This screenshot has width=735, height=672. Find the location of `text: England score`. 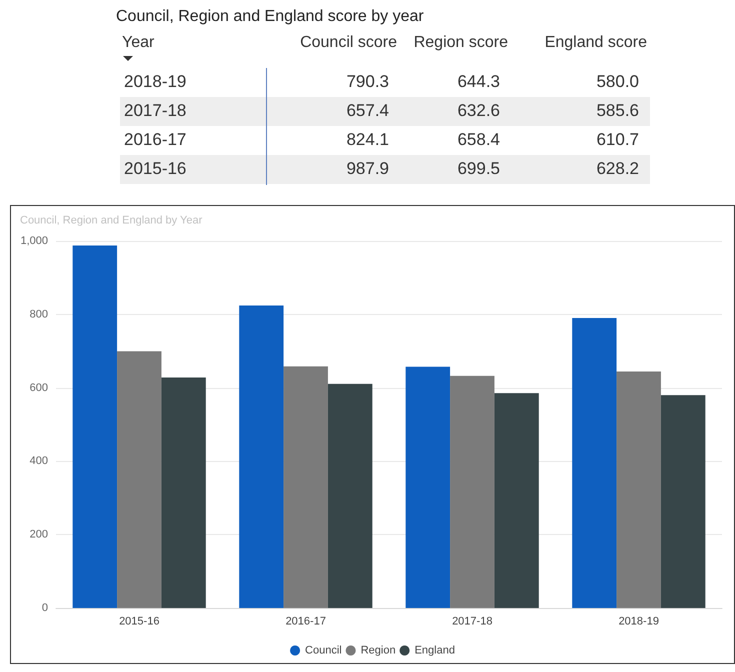

text: England score is located at coordinates (595, 43).